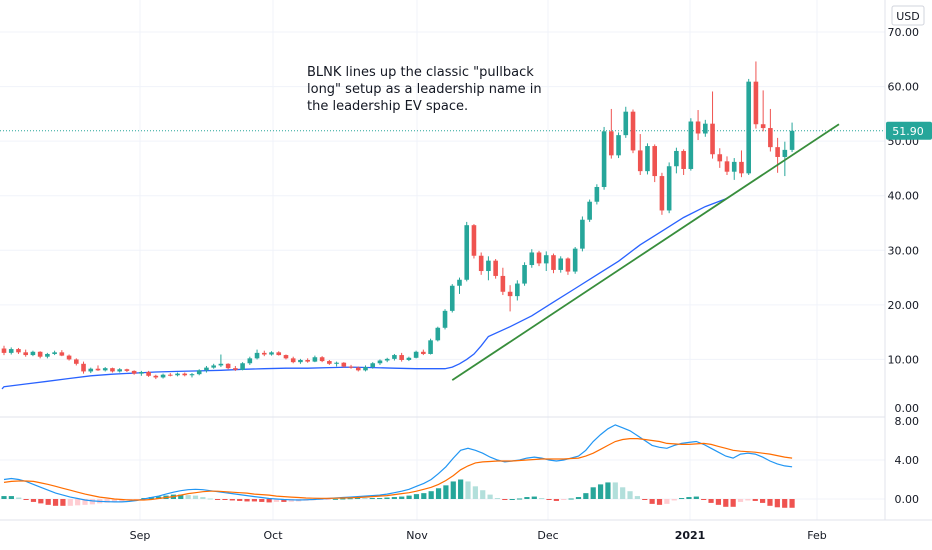  I want to click on macd-axis: 8.00 4.00 0.00, so click(907, 460).